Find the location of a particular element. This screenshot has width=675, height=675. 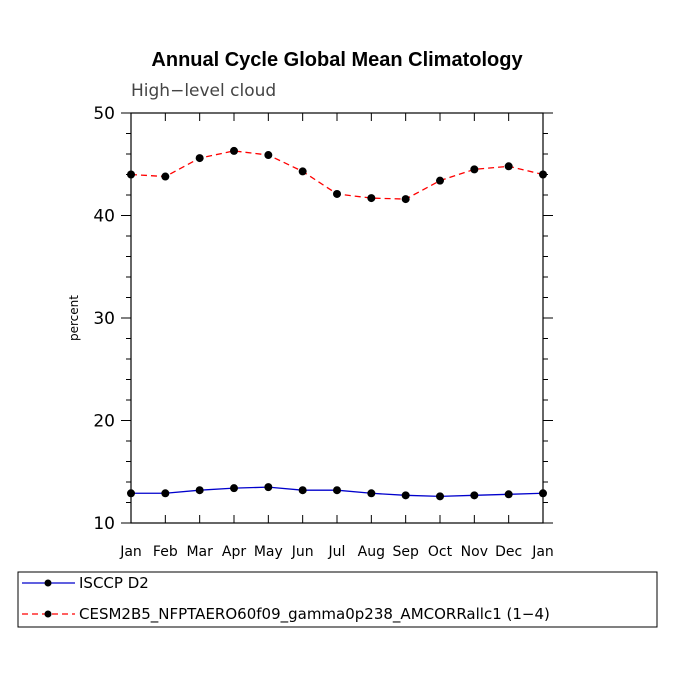

x-tick-label: Mar is located at coordinates (199, 552).